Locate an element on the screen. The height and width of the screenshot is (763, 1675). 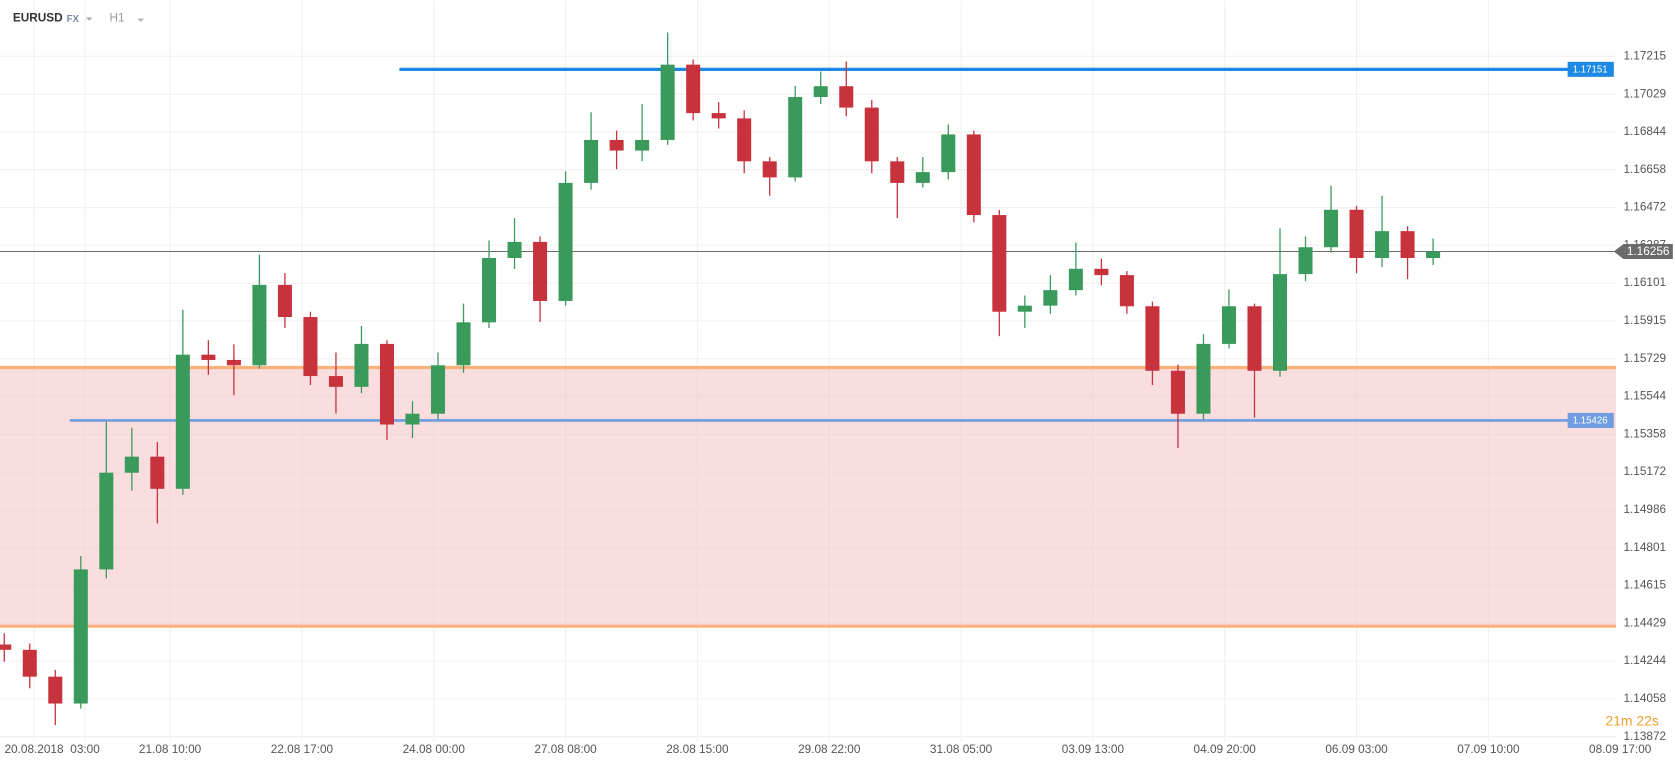
interval: H1 is located at coordinates (117, 18).